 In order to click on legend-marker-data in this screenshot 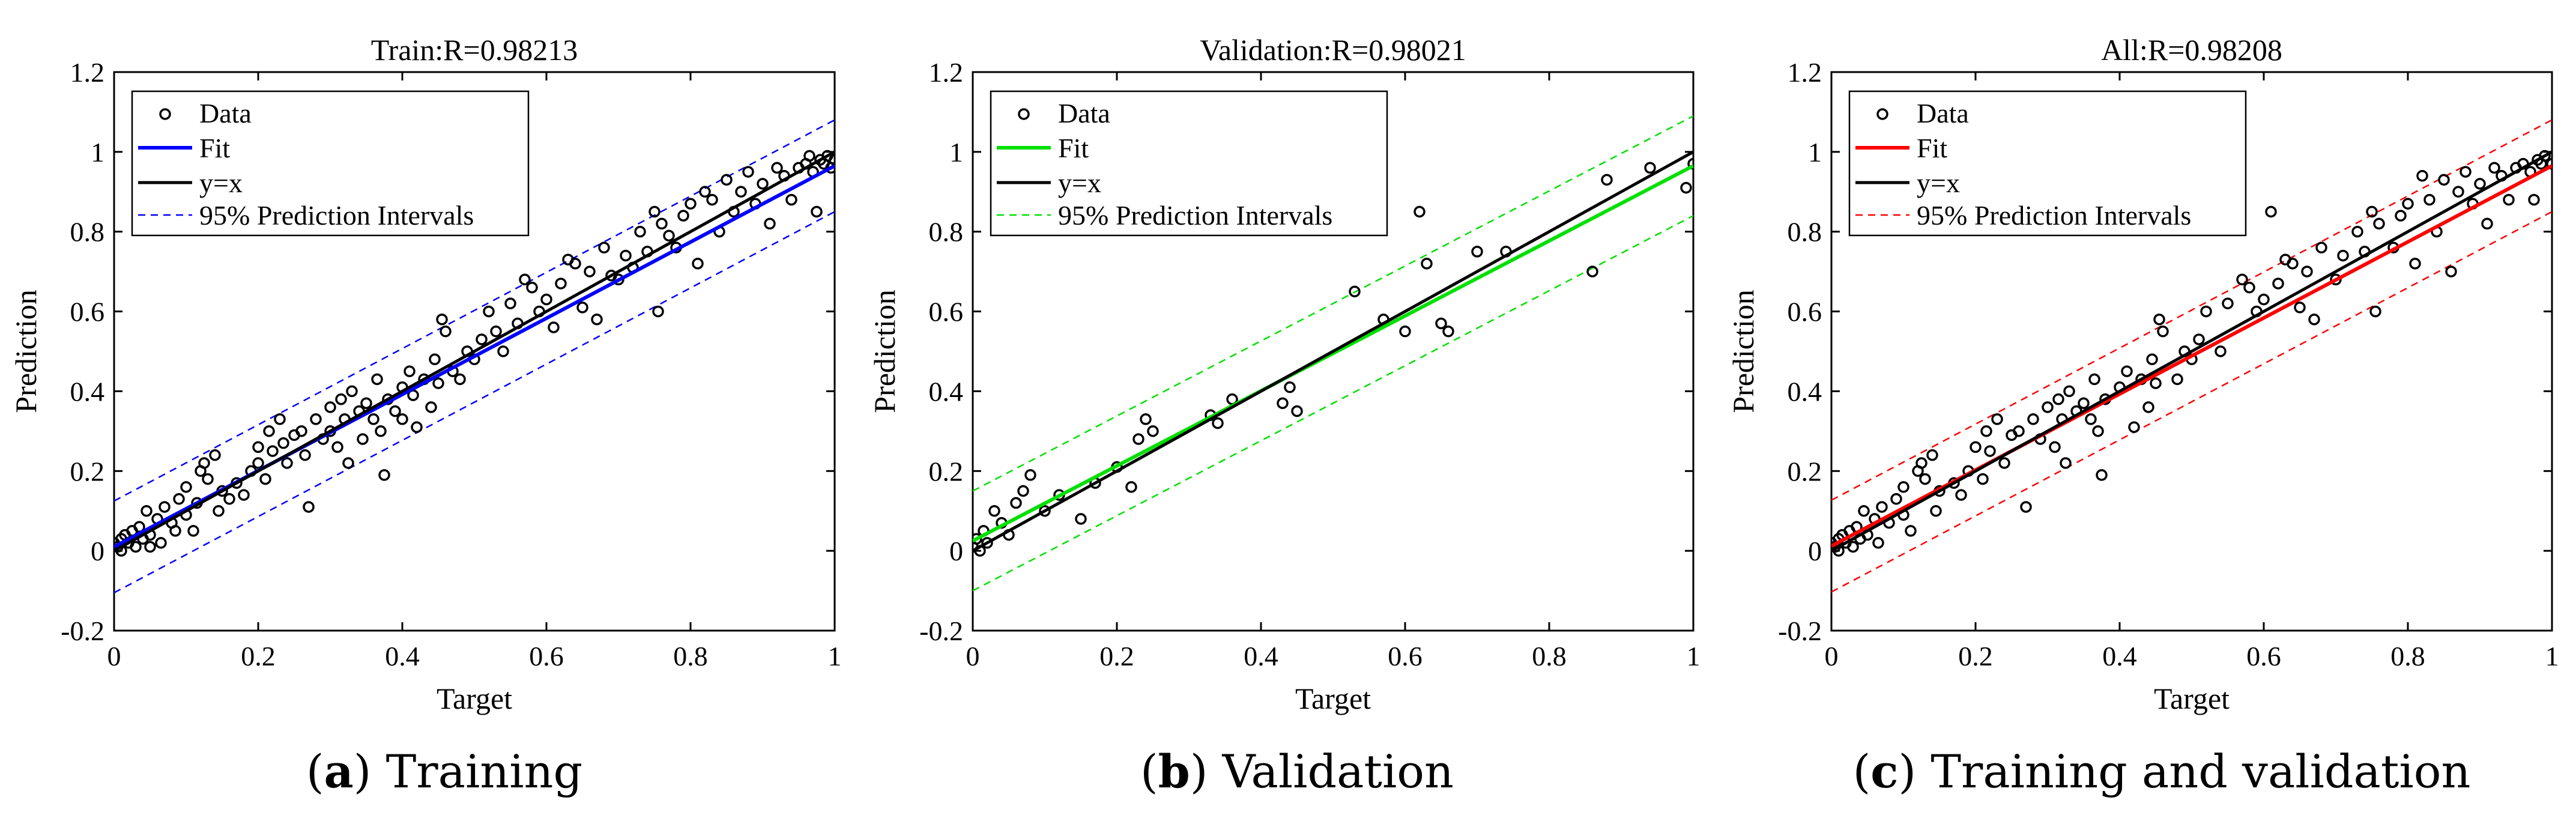, I will do `click(165, 114)`.